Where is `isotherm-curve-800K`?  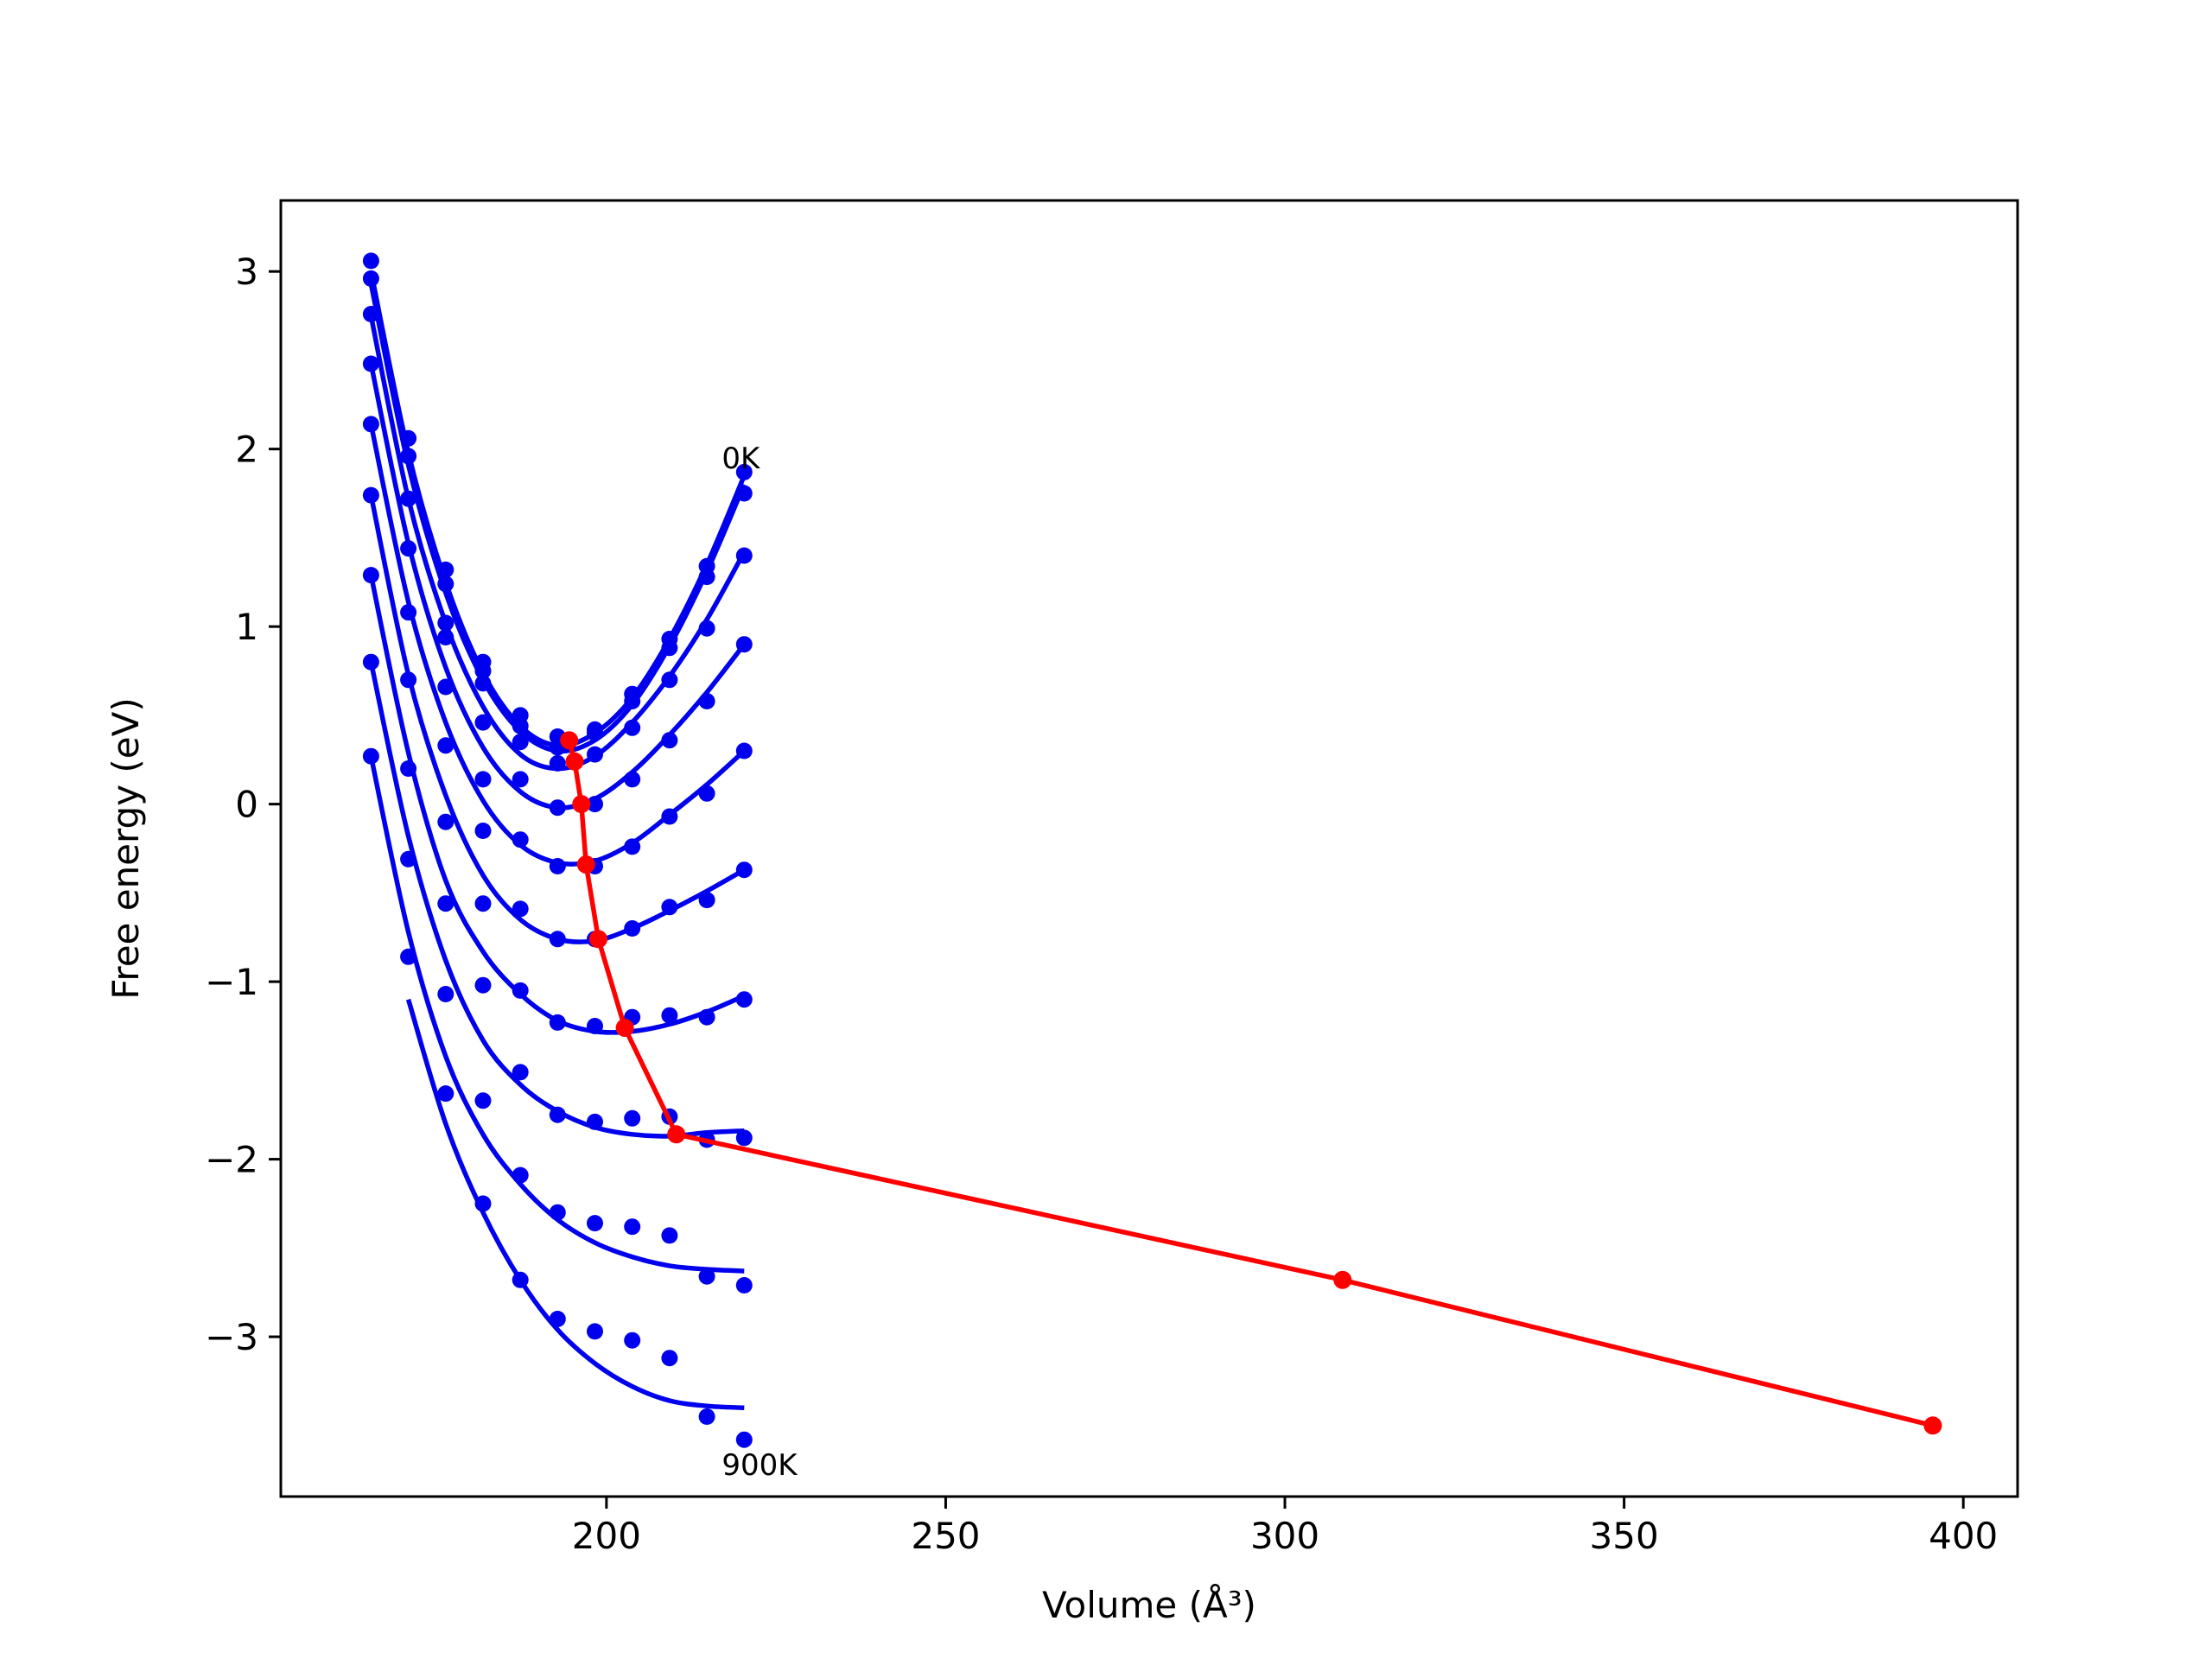 isotherm-curve-800K is located at coordinates (556, 1014).